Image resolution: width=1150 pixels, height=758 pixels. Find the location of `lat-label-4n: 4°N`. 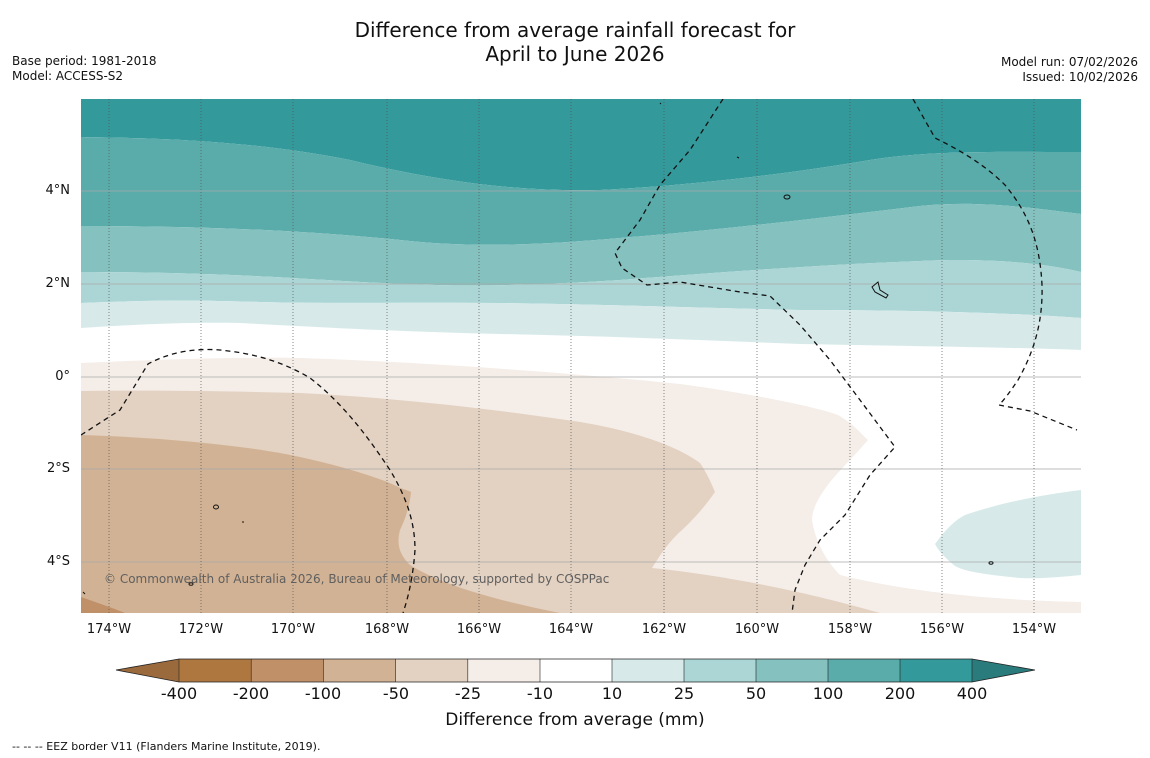

lat-label-4n: 4°N is located at coordinates (58, 190).